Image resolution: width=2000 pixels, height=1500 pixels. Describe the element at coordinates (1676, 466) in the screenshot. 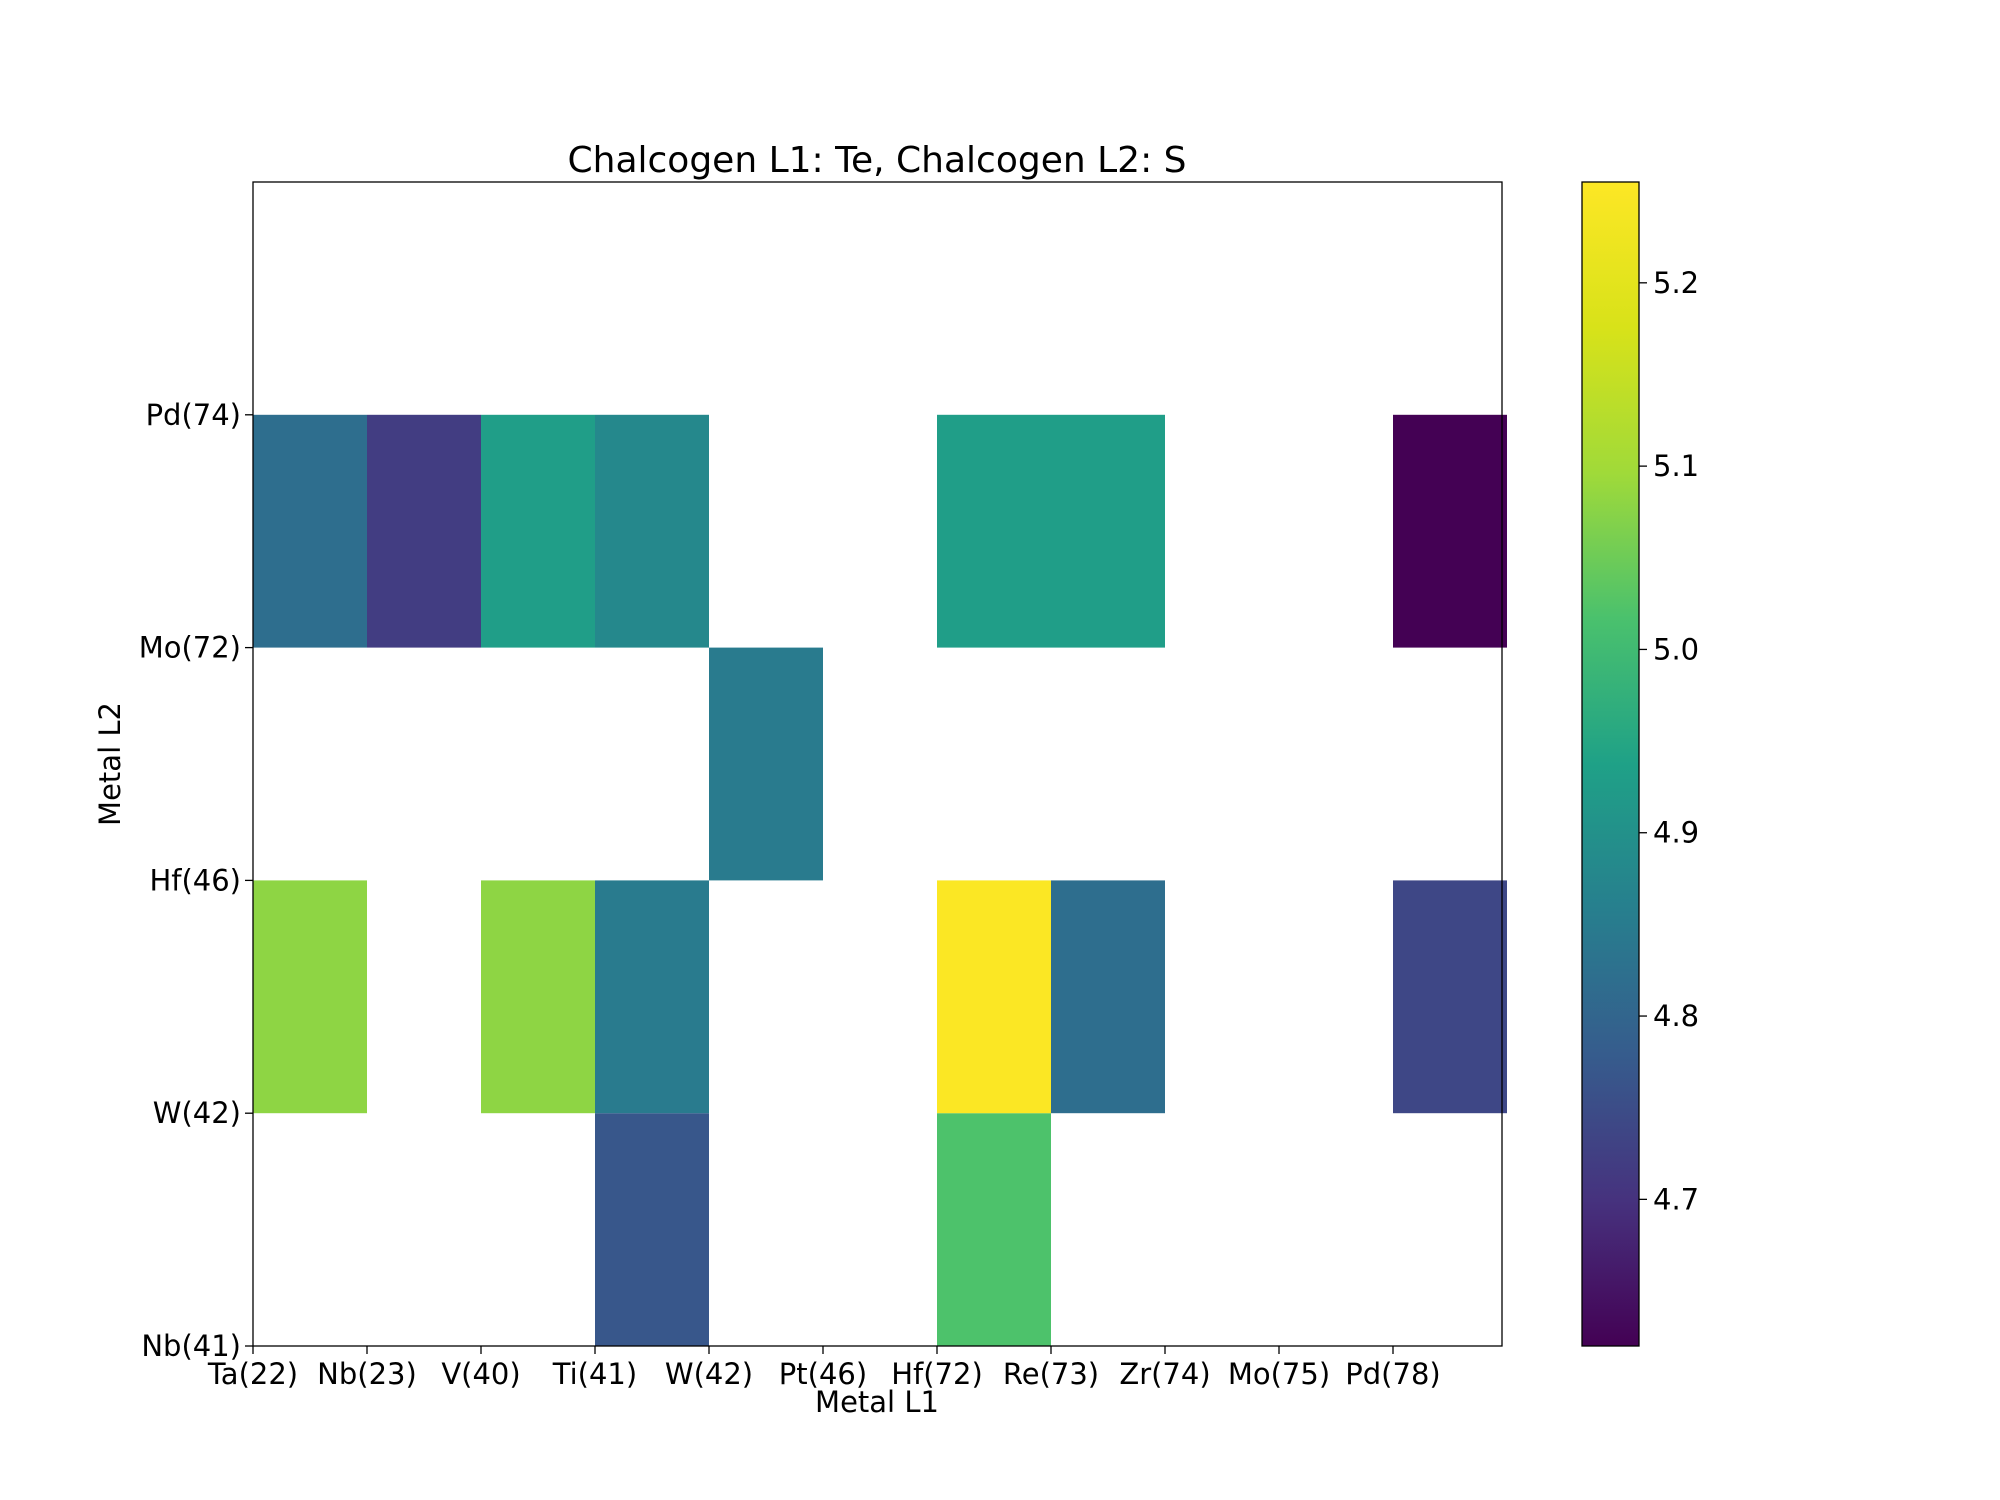

I see `colorbar-tick-label: 5.1` at that location.